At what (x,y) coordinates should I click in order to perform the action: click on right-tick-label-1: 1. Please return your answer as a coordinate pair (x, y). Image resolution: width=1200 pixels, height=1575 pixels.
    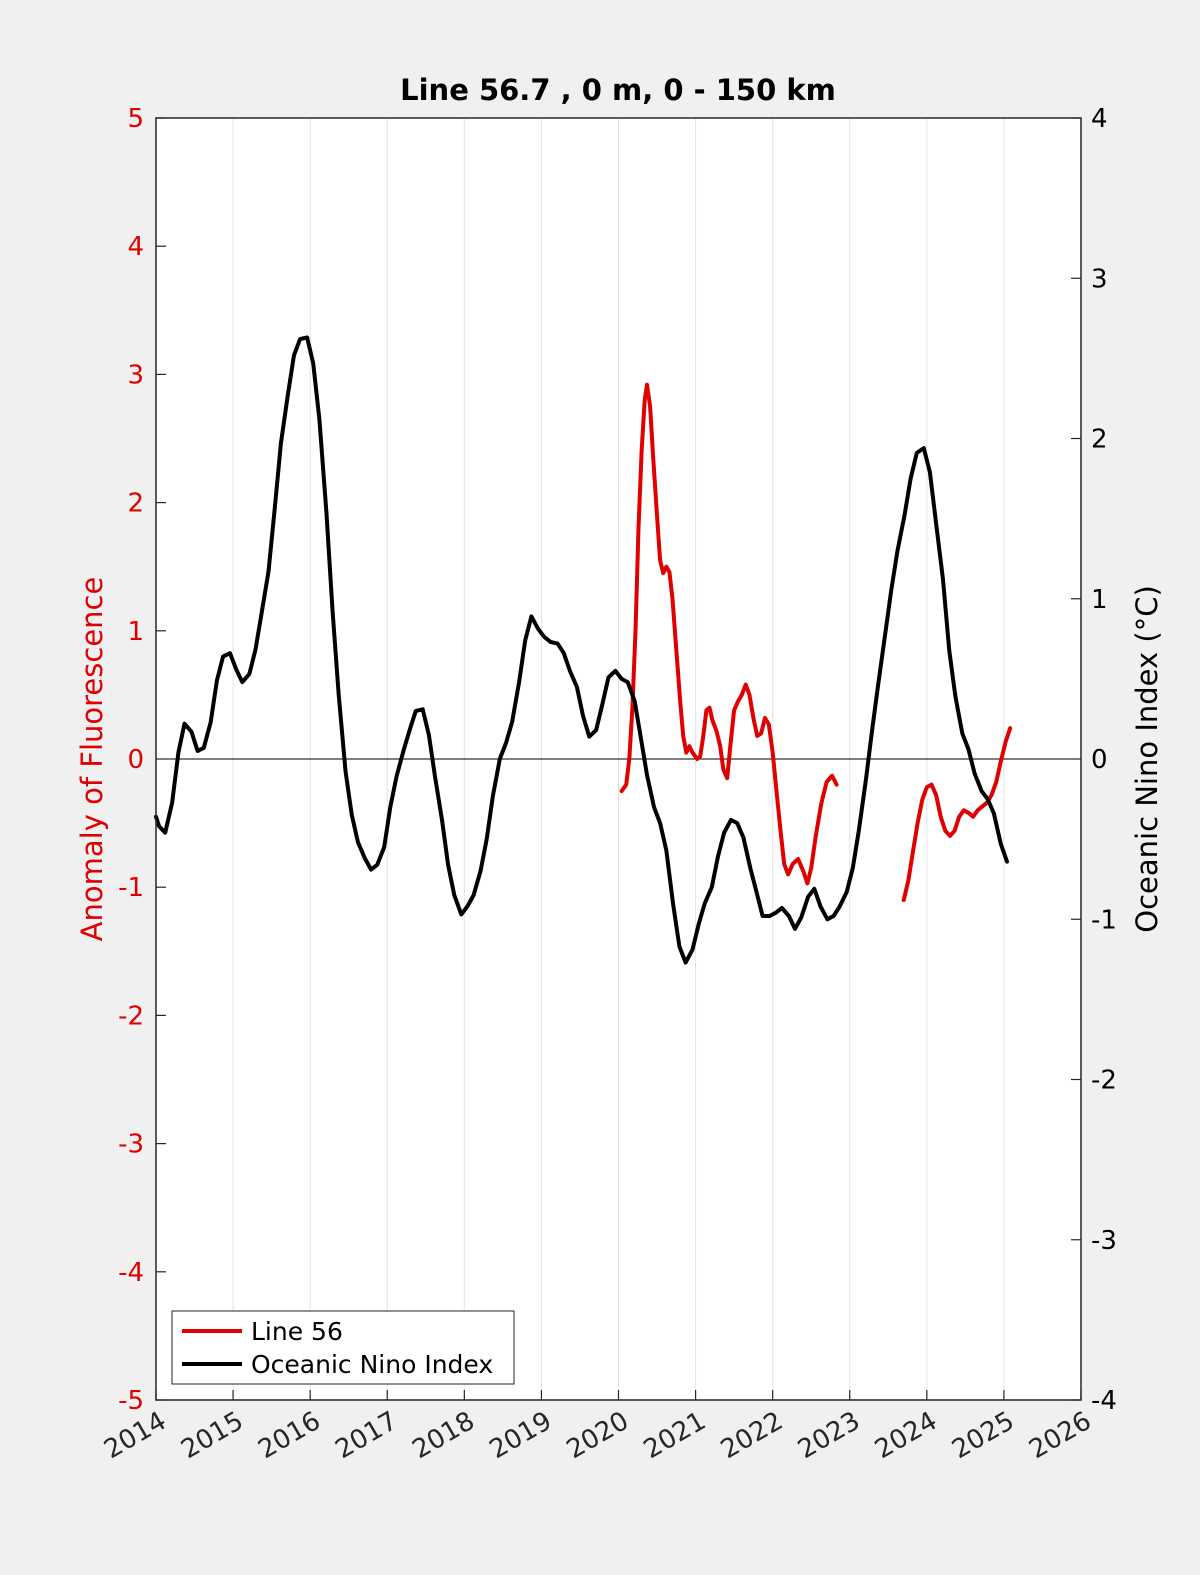
    Looking at the image, I should click on (1099, 600).